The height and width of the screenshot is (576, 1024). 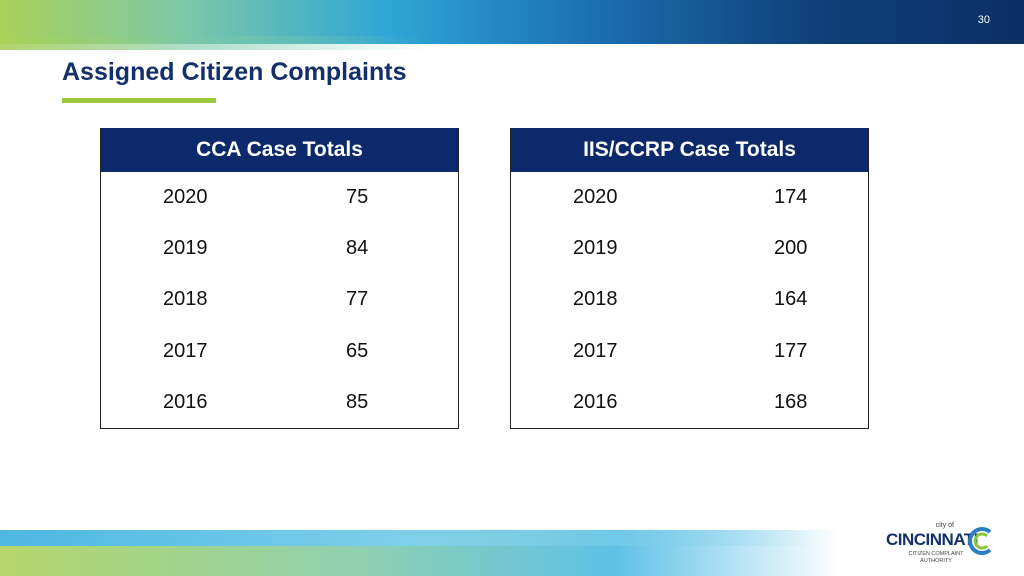 I want to click on value-cell: 84, so click(x=357, y=248).